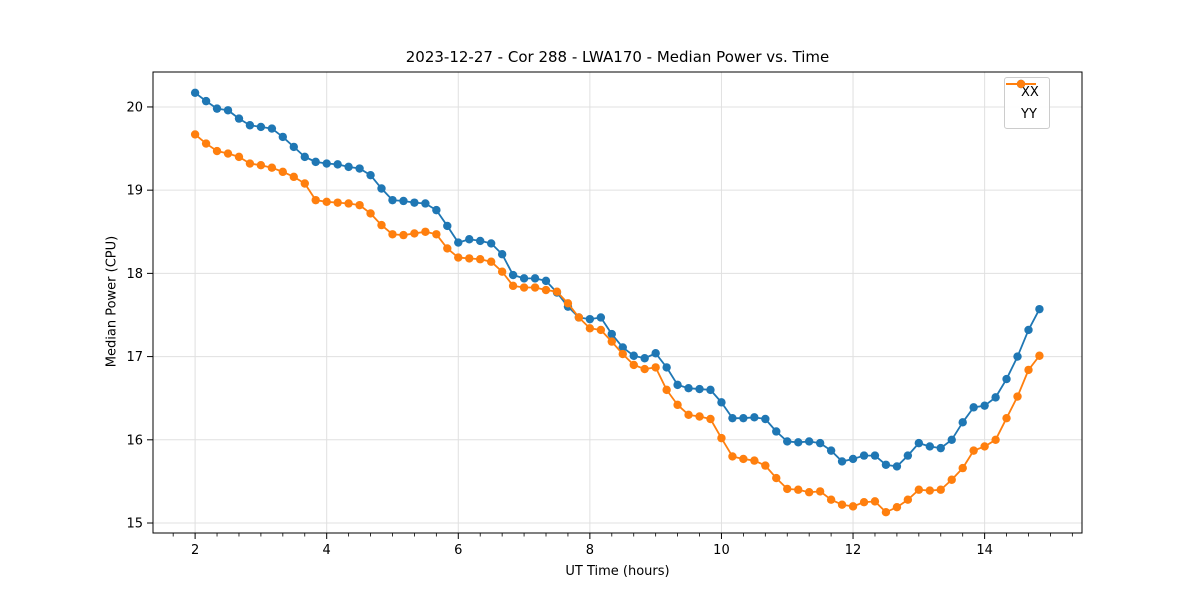  Describe the element at coordinates (1029, 114) in the screenshot. I see `legend-label-yy: YY` at that location.